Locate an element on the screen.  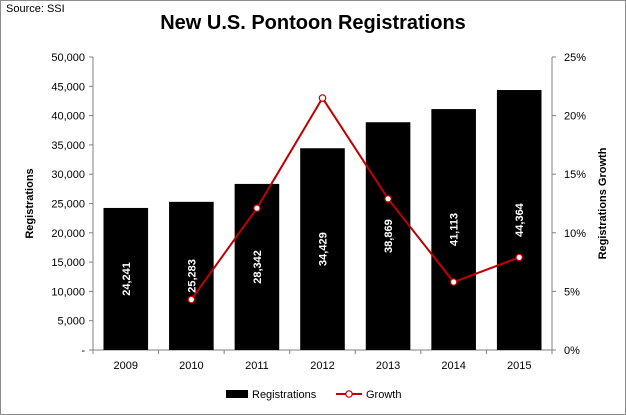
bar-value-label: 34,429 is located at coordinates (324, 249).